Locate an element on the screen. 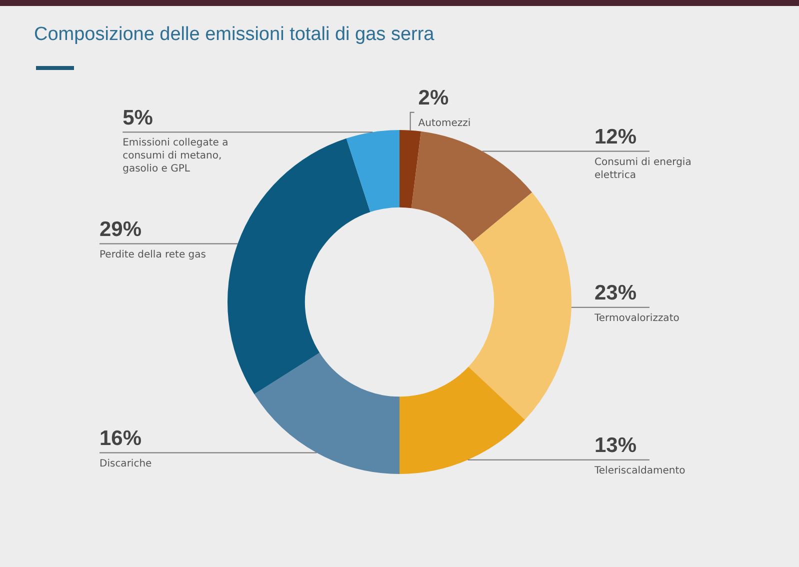 Image resolution: width=799 pixels, height=567 pixels. slice-label: Teleriscaldamento is located at coordinates (640, 470).